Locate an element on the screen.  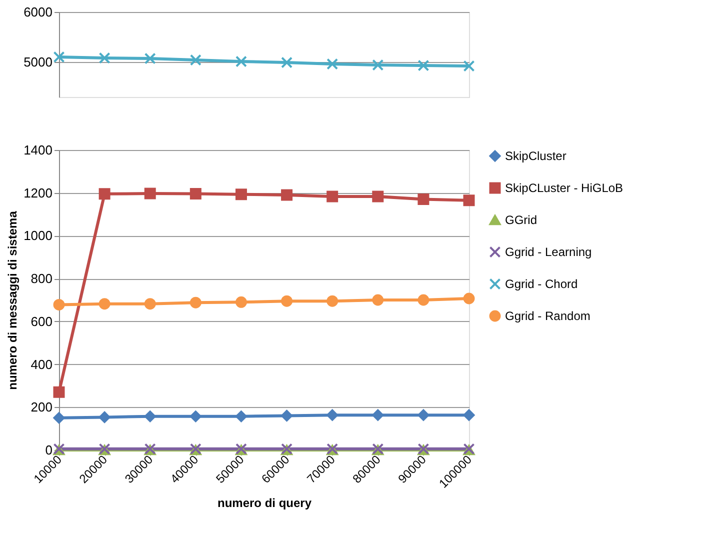
legend-label: SkipCLuster - HiGLoB is located at coordinates (564, 188).